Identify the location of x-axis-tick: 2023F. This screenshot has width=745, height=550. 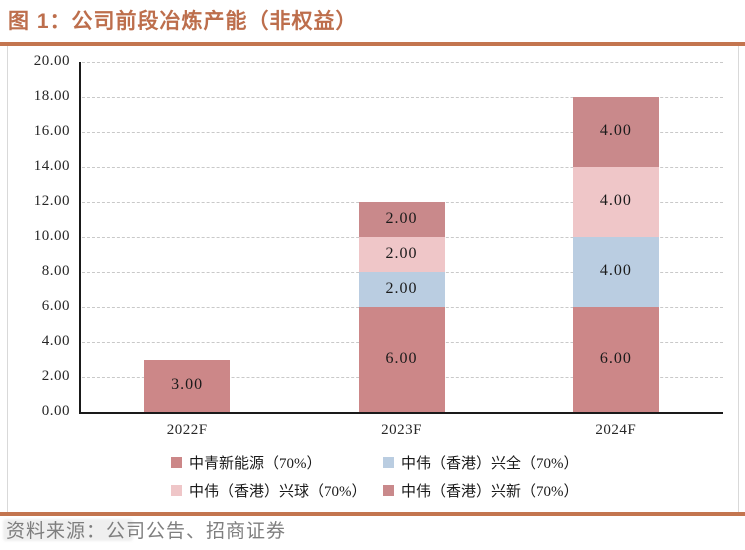
(401, 430).